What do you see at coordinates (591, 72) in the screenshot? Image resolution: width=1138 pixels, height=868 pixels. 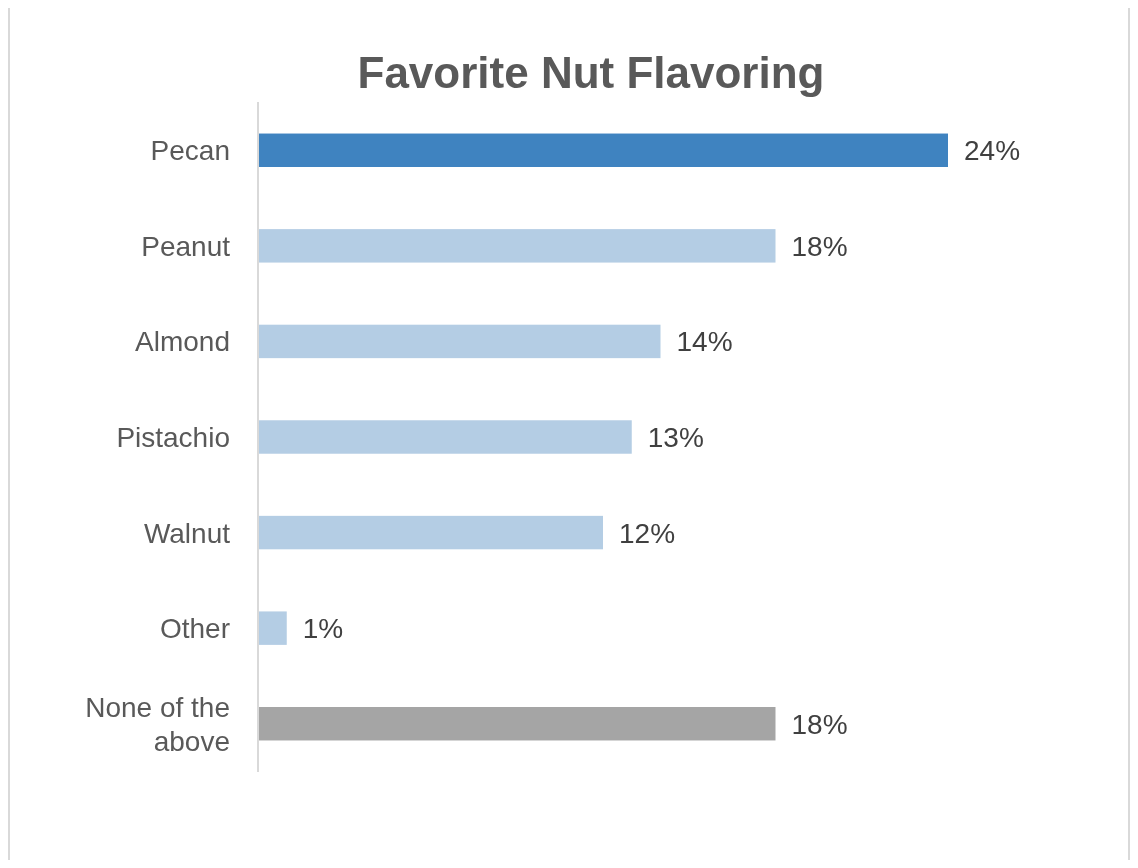 I see `chart-title: Favorite Nut Flavoring` at bounding box center [591, 72].